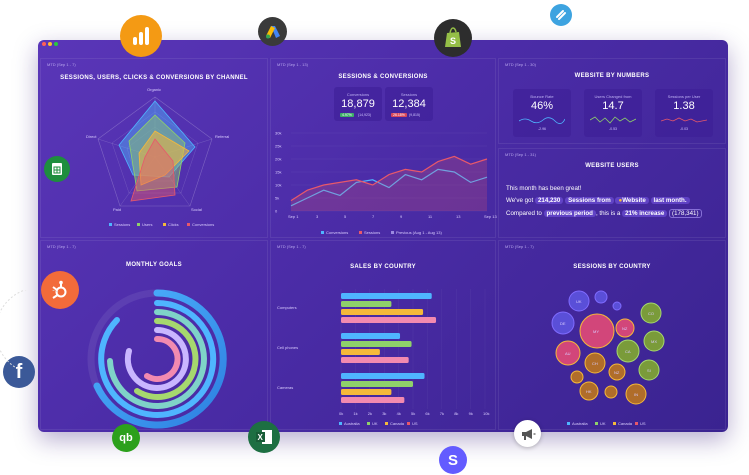 This screenshot has height=475, width=749. Describe the element at coordinates (370, 413) in the screenshot. I see `x-tick-label: 2k` at that location.